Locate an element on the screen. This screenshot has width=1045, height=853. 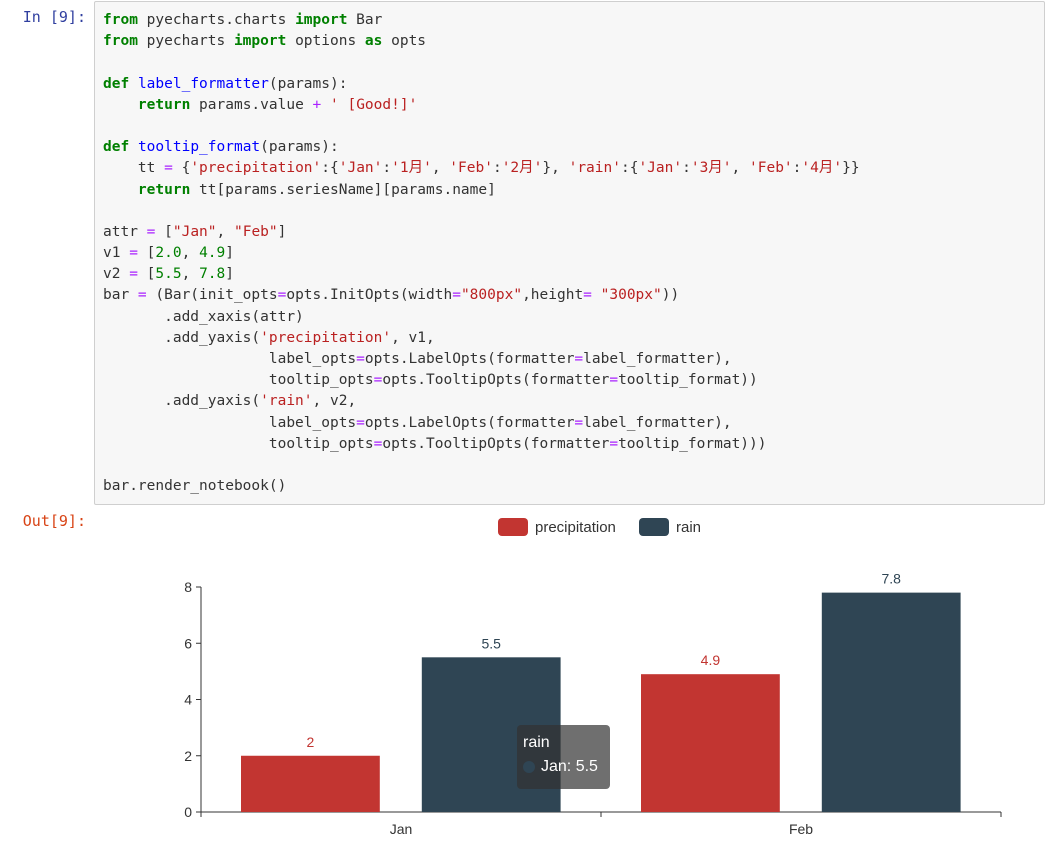
bar-precipitation-Jan is located at coordinates (310, 783).